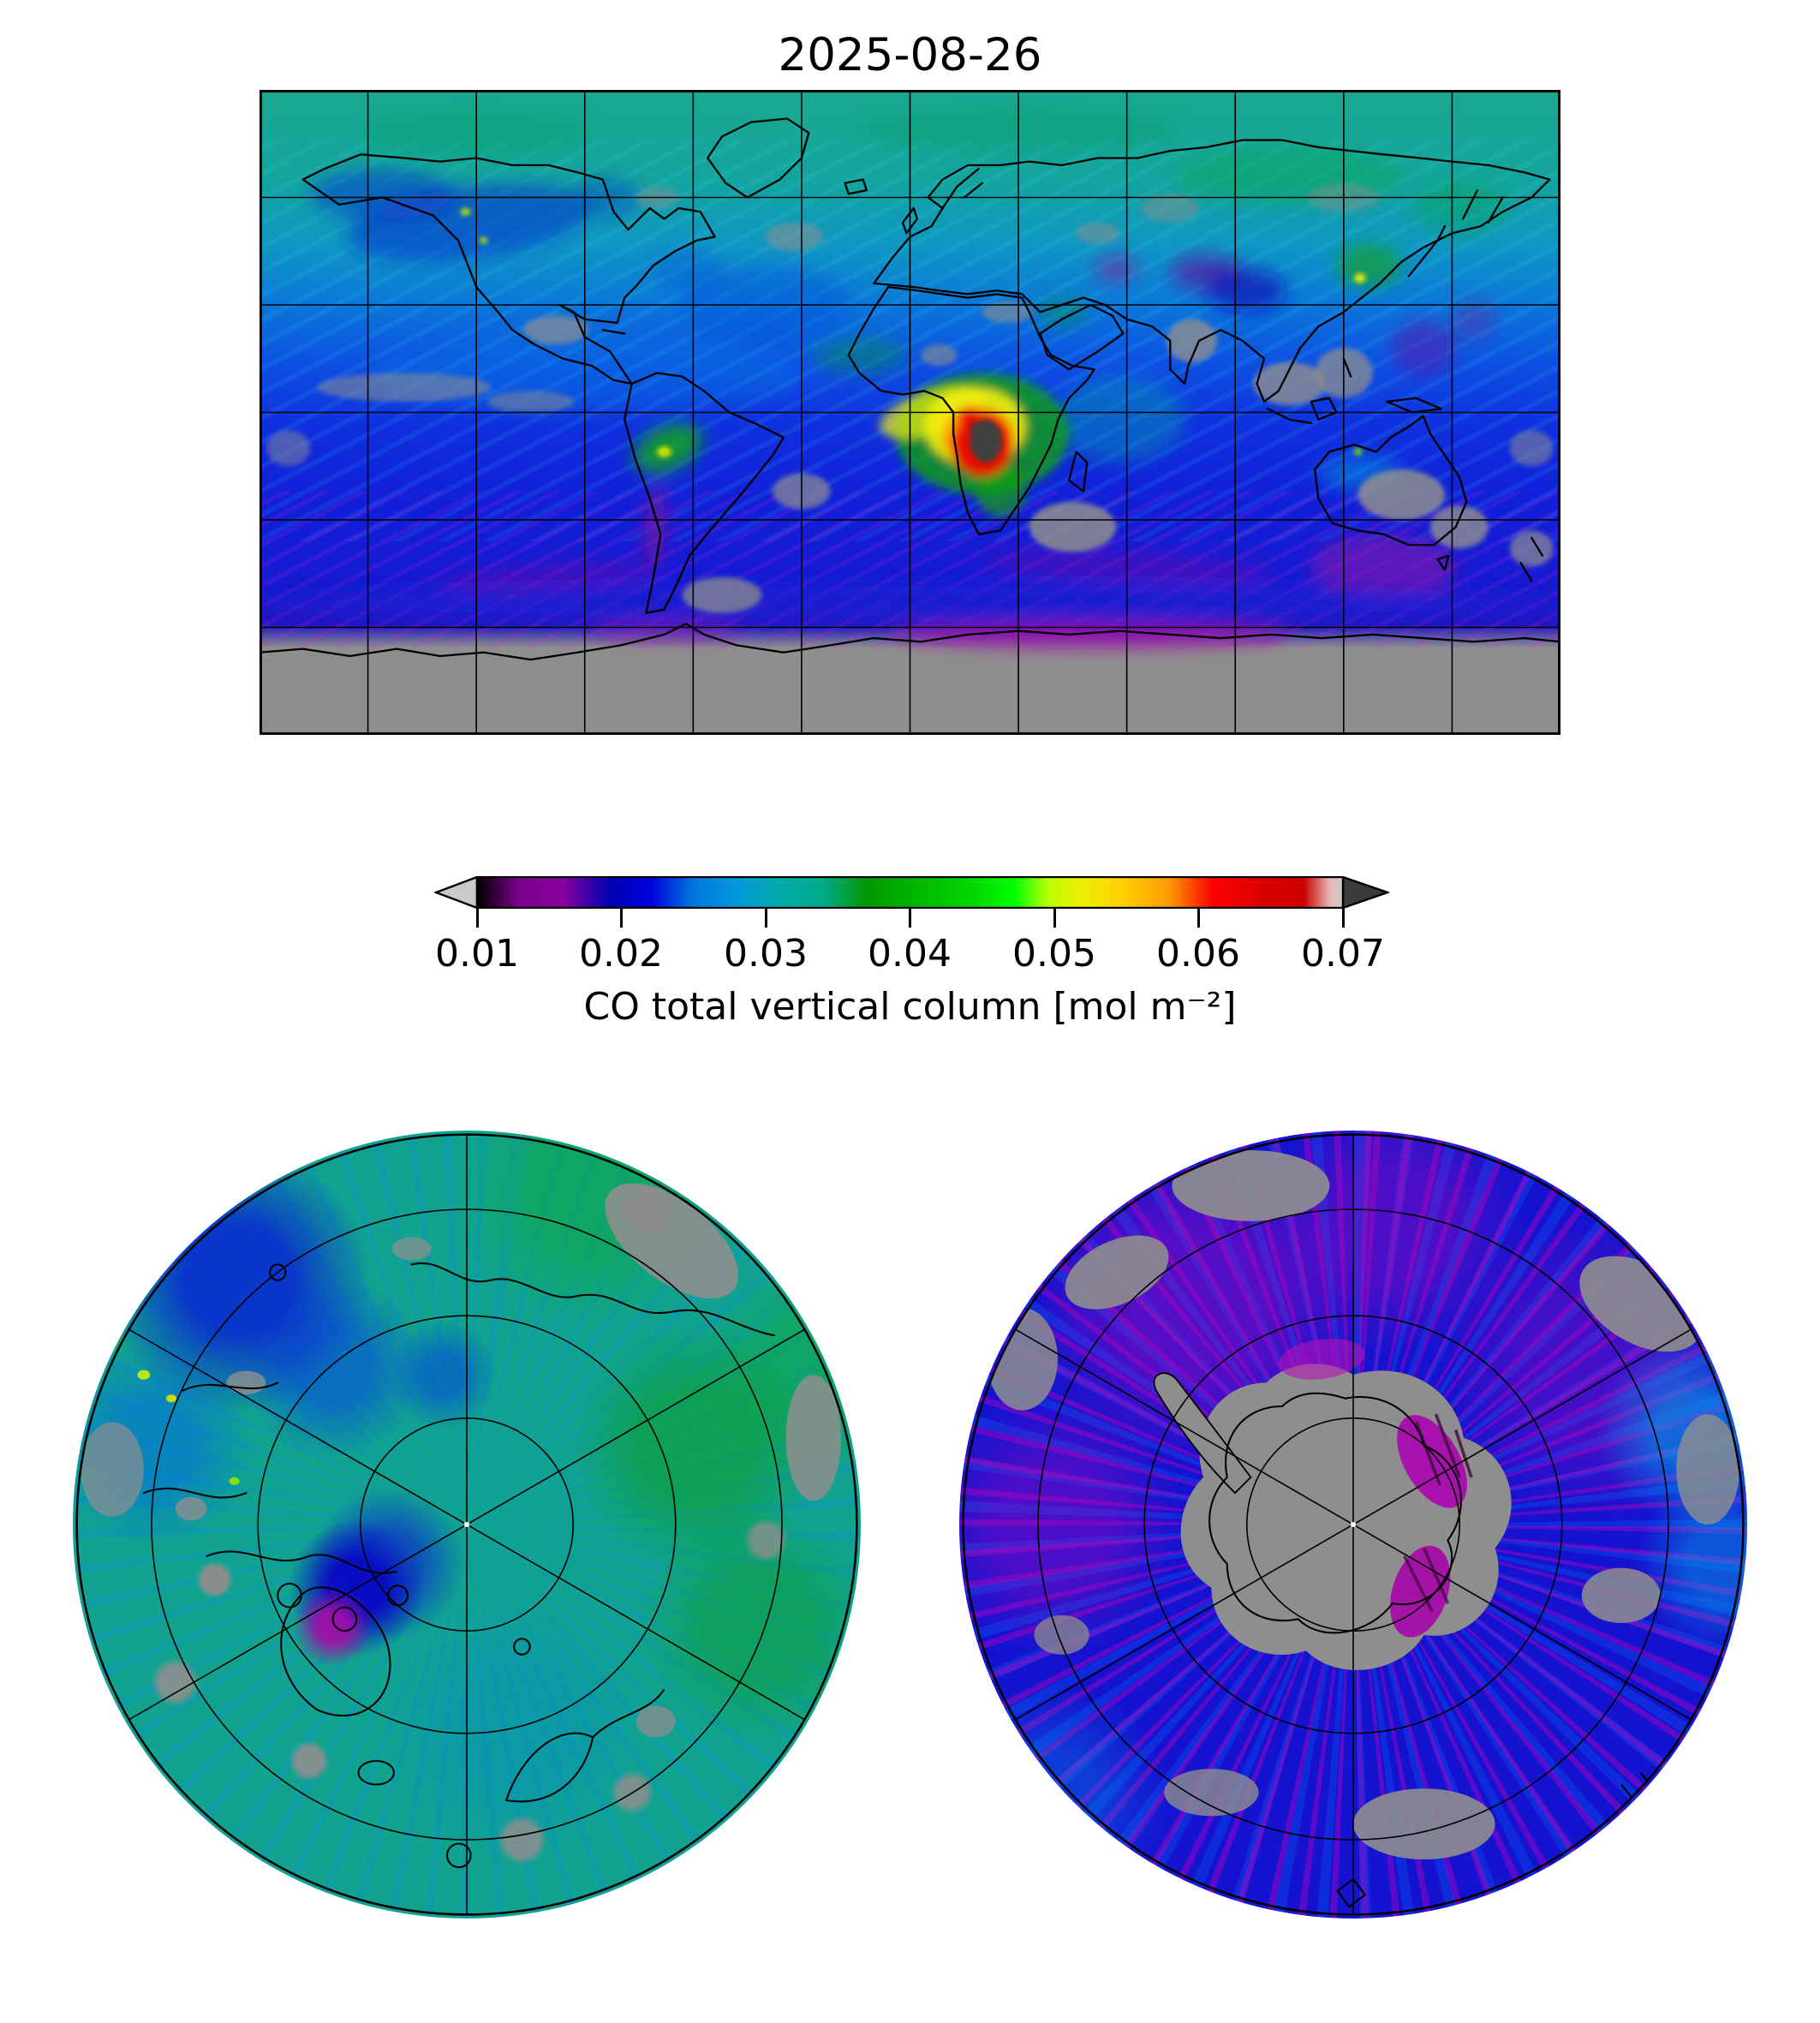 This screenshot has height=2023, width=1820. I want to click on colorbar-tick-label: 0.05, so click(1054, 954).